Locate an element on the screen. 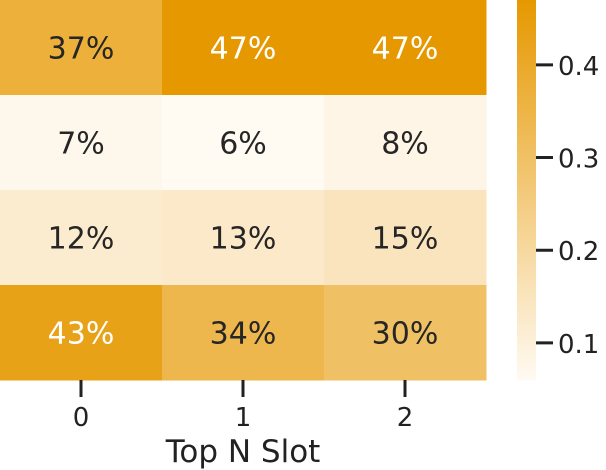 The image size is (606, 470). heatmap-cell-r1-c1 is located at coordinates (243, 143).